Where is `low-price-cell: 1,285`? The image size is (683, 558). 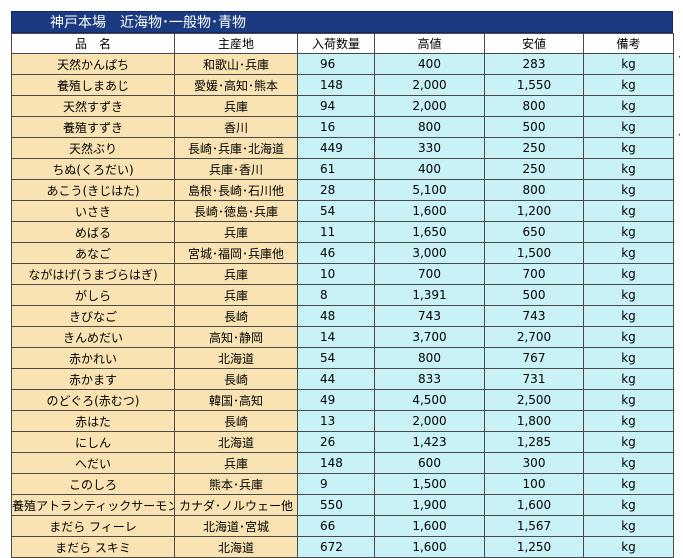
low-price-cell: 1,285 is located at coordinates (534, 442).